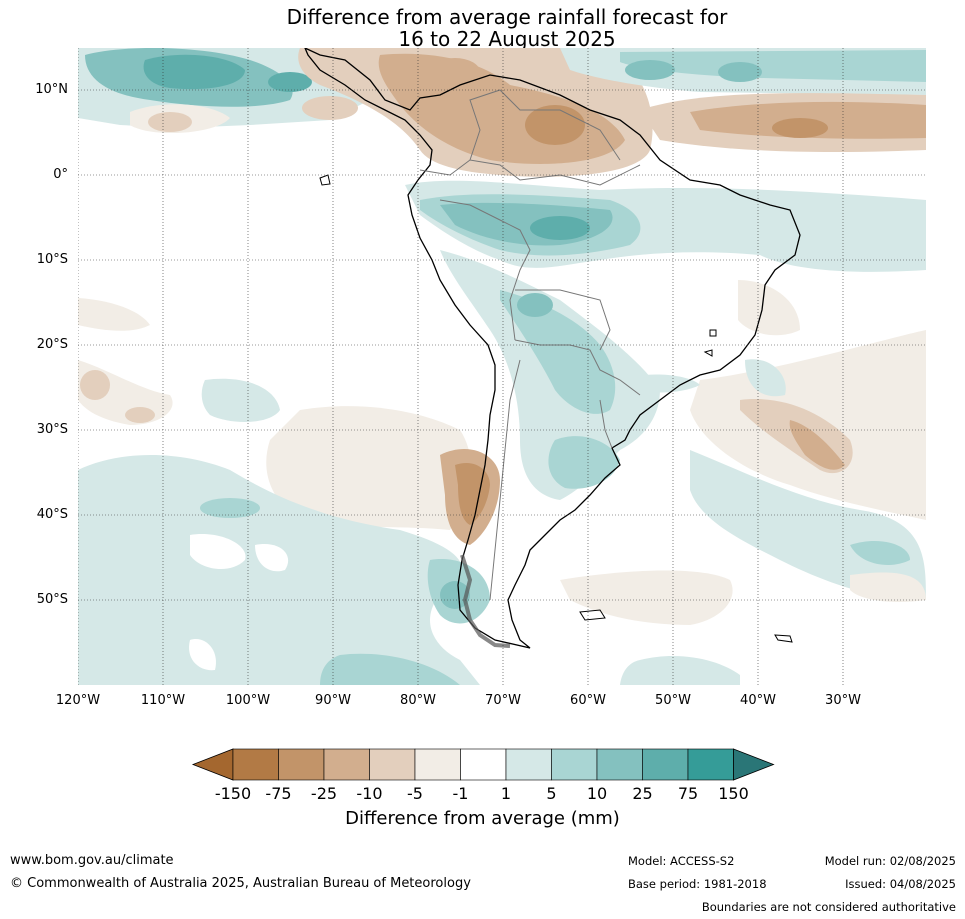 This screenshot has width=965, height=919. What do you see at coordinates (418, 700) in the screenshot?
I see `longitude-label: 80°W` at bounding box center [418, 700].